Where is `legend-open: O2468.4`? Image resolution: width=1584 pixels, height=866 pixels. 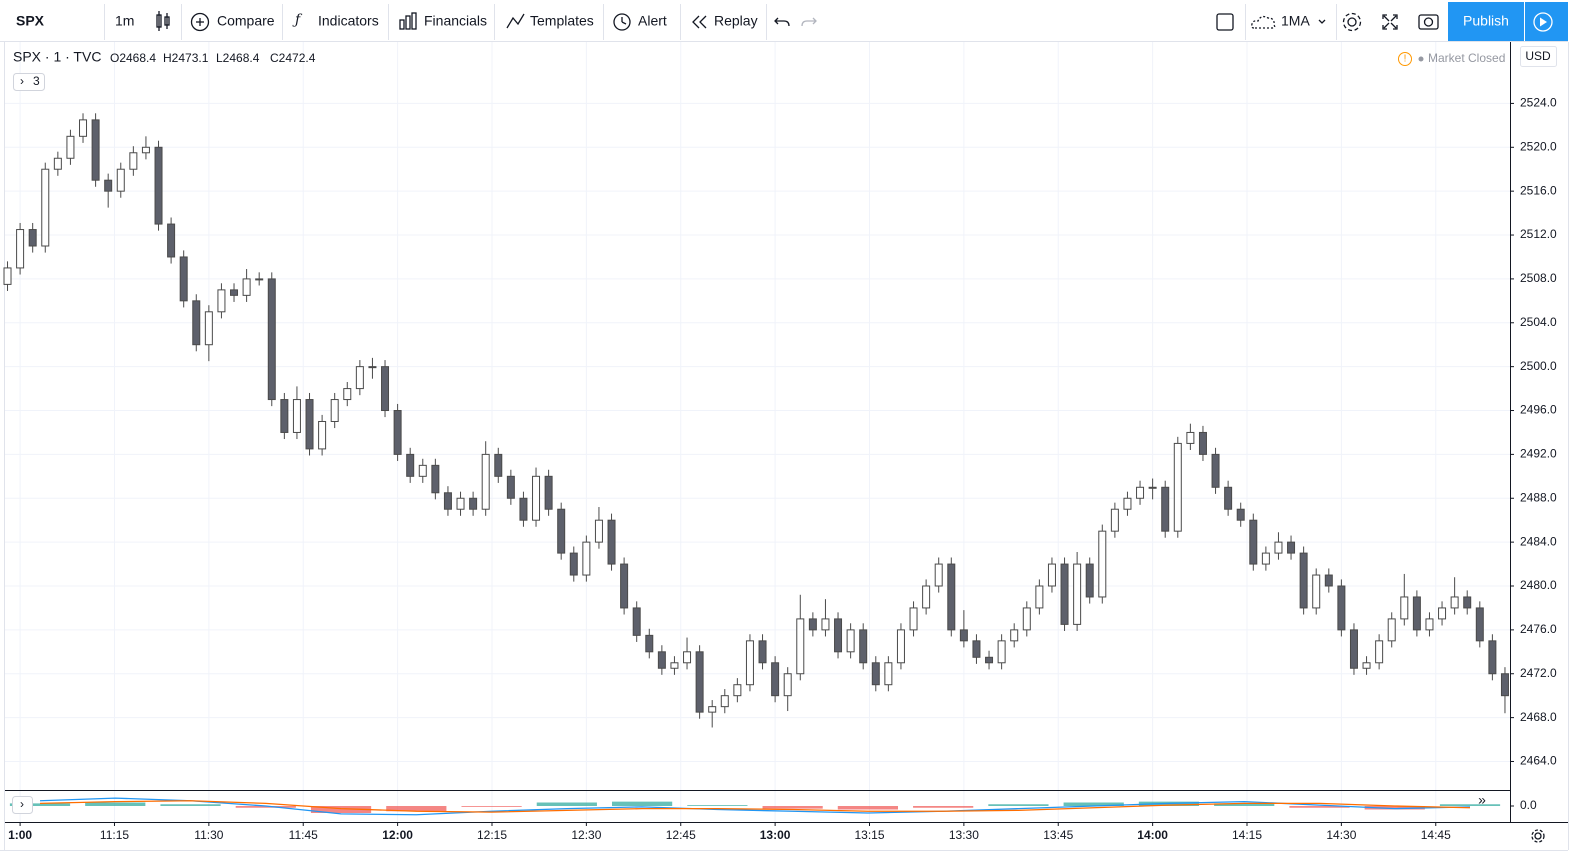 legend-open: O2468.4 is located at coordinates (133, 58).